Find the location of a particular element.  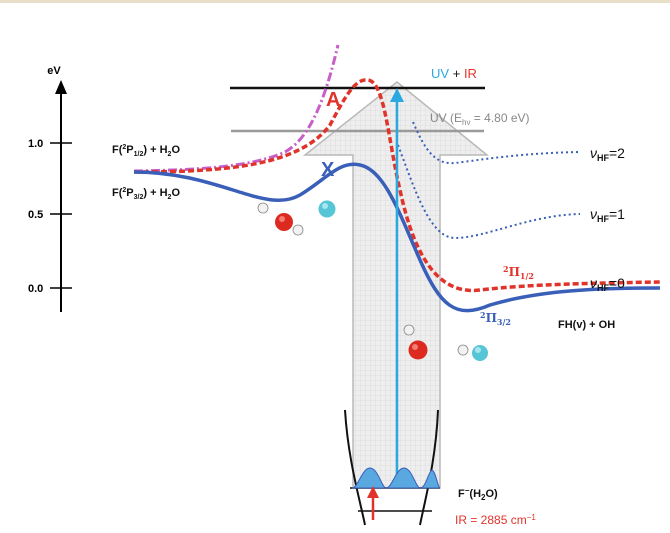

energy-axis is located at coordinates (61, 196).